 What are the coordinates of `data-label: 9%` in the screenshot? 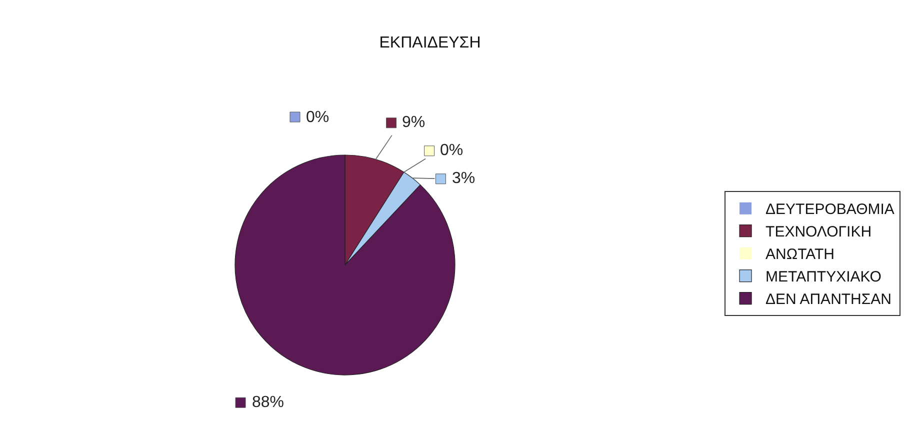 It's located at (414, 122).